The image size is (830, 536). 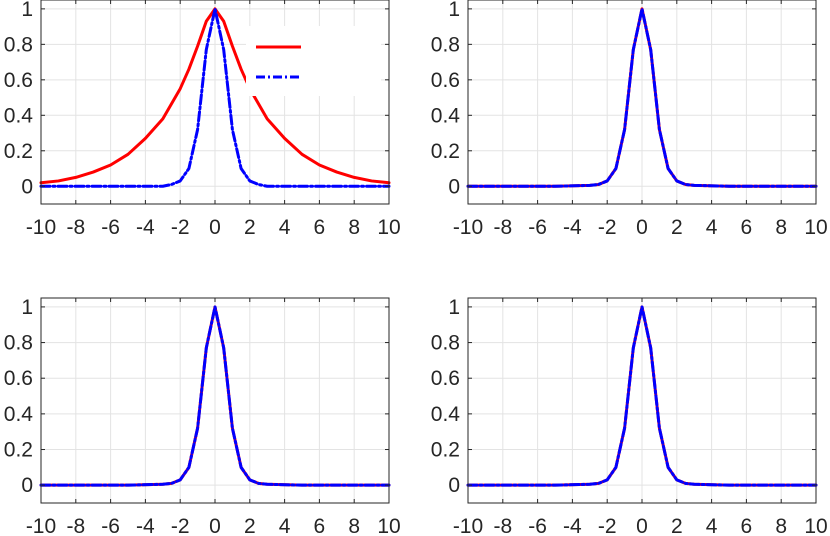 I want to click on legend-box, so click(x=313, y=61).